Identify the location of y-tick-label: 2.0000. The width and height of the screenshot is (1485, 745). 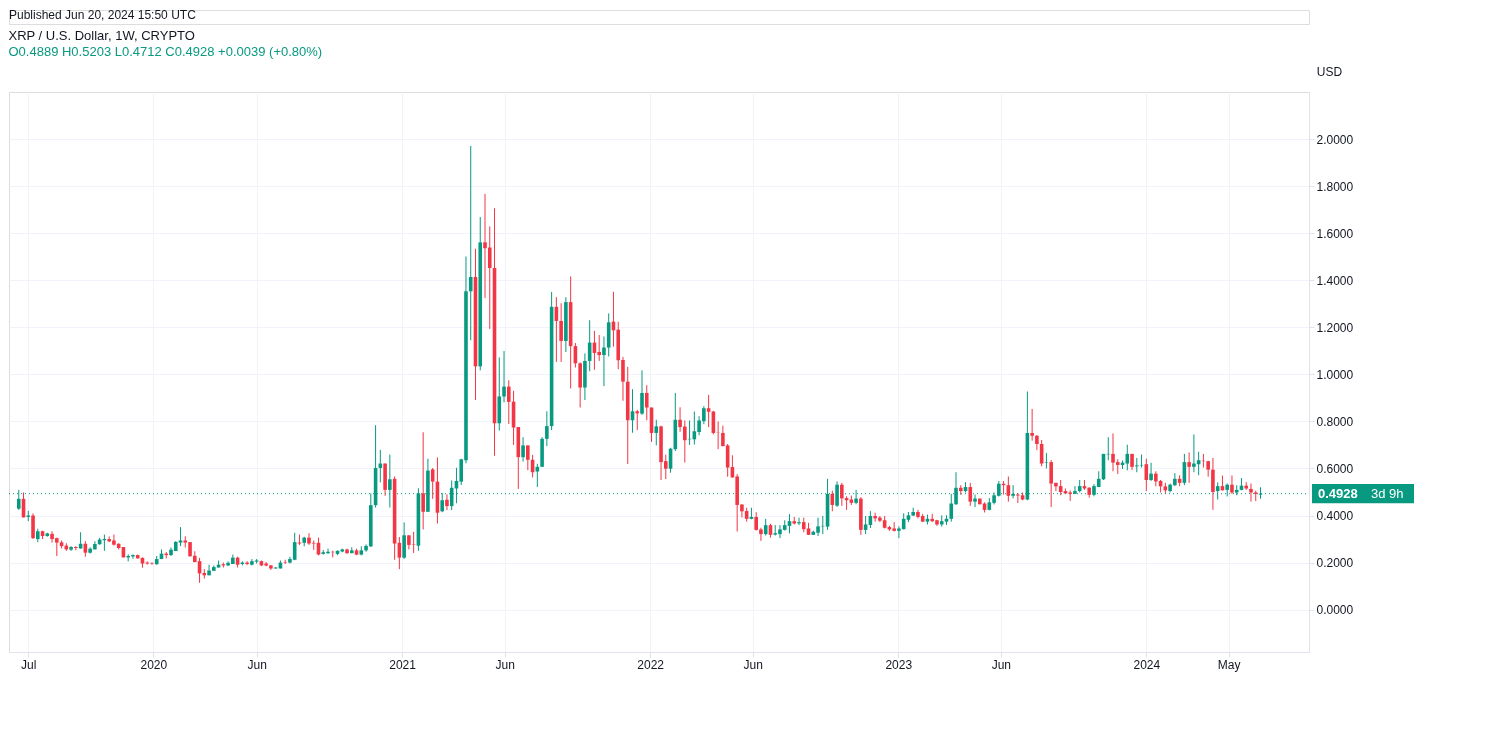
(1335, 139).